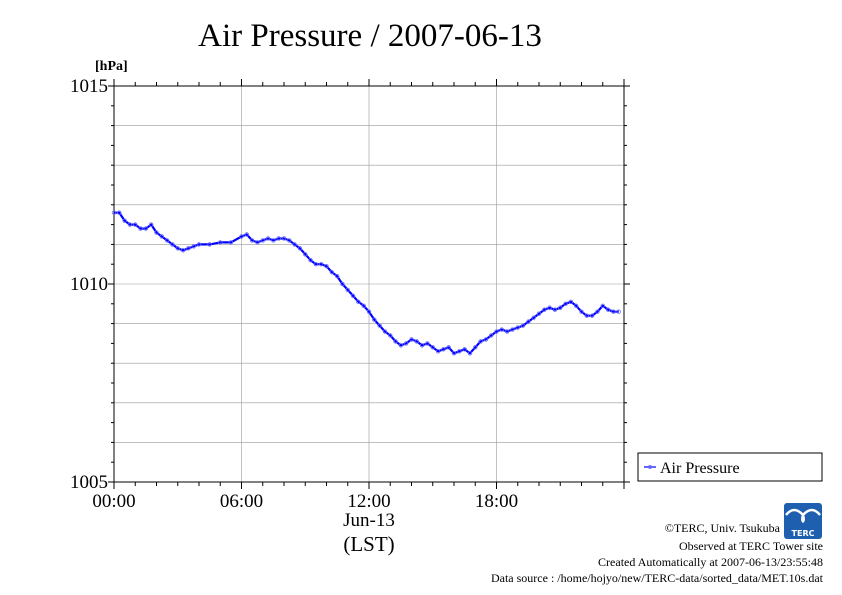 This screenshot has width=842, height=595. Describe the element at coordinates (803, 518) in the screenshot. I see `logo-drop-icon` at that location.